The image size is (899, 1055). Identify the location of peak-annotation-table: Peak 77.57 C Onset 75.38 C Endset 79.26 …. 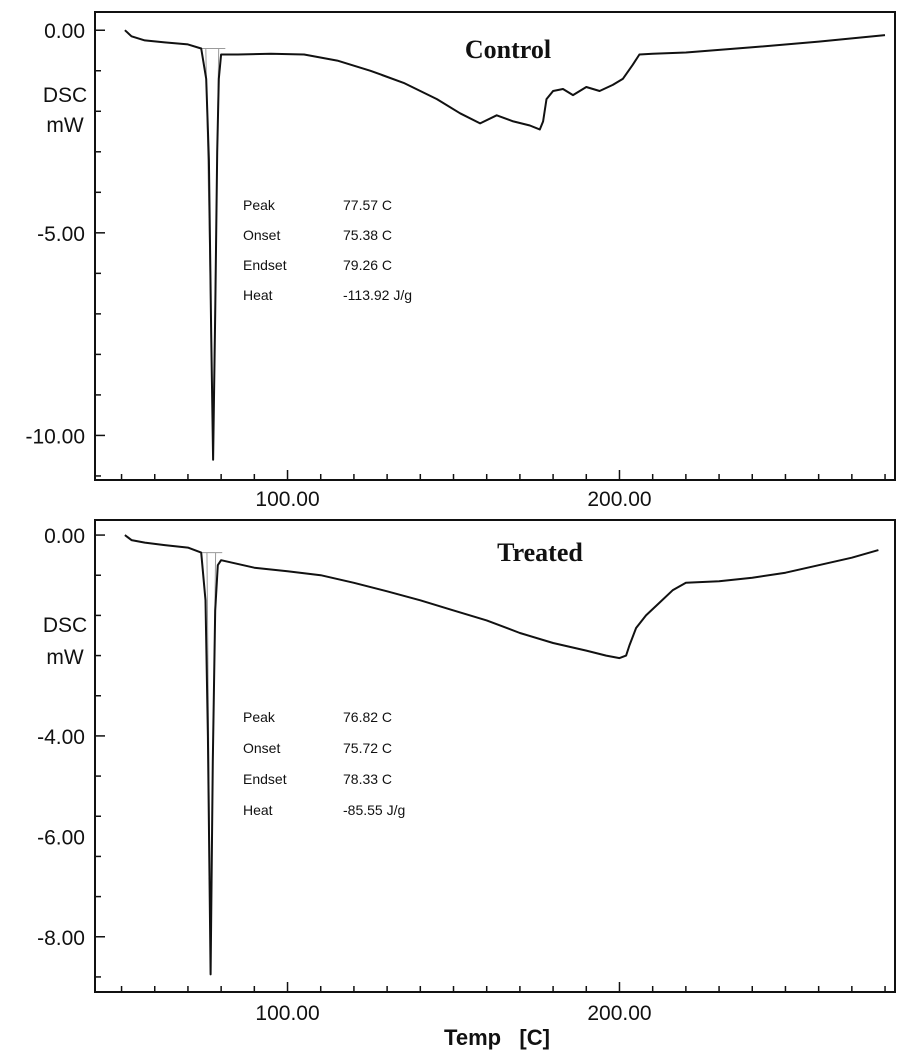
(327, 250).